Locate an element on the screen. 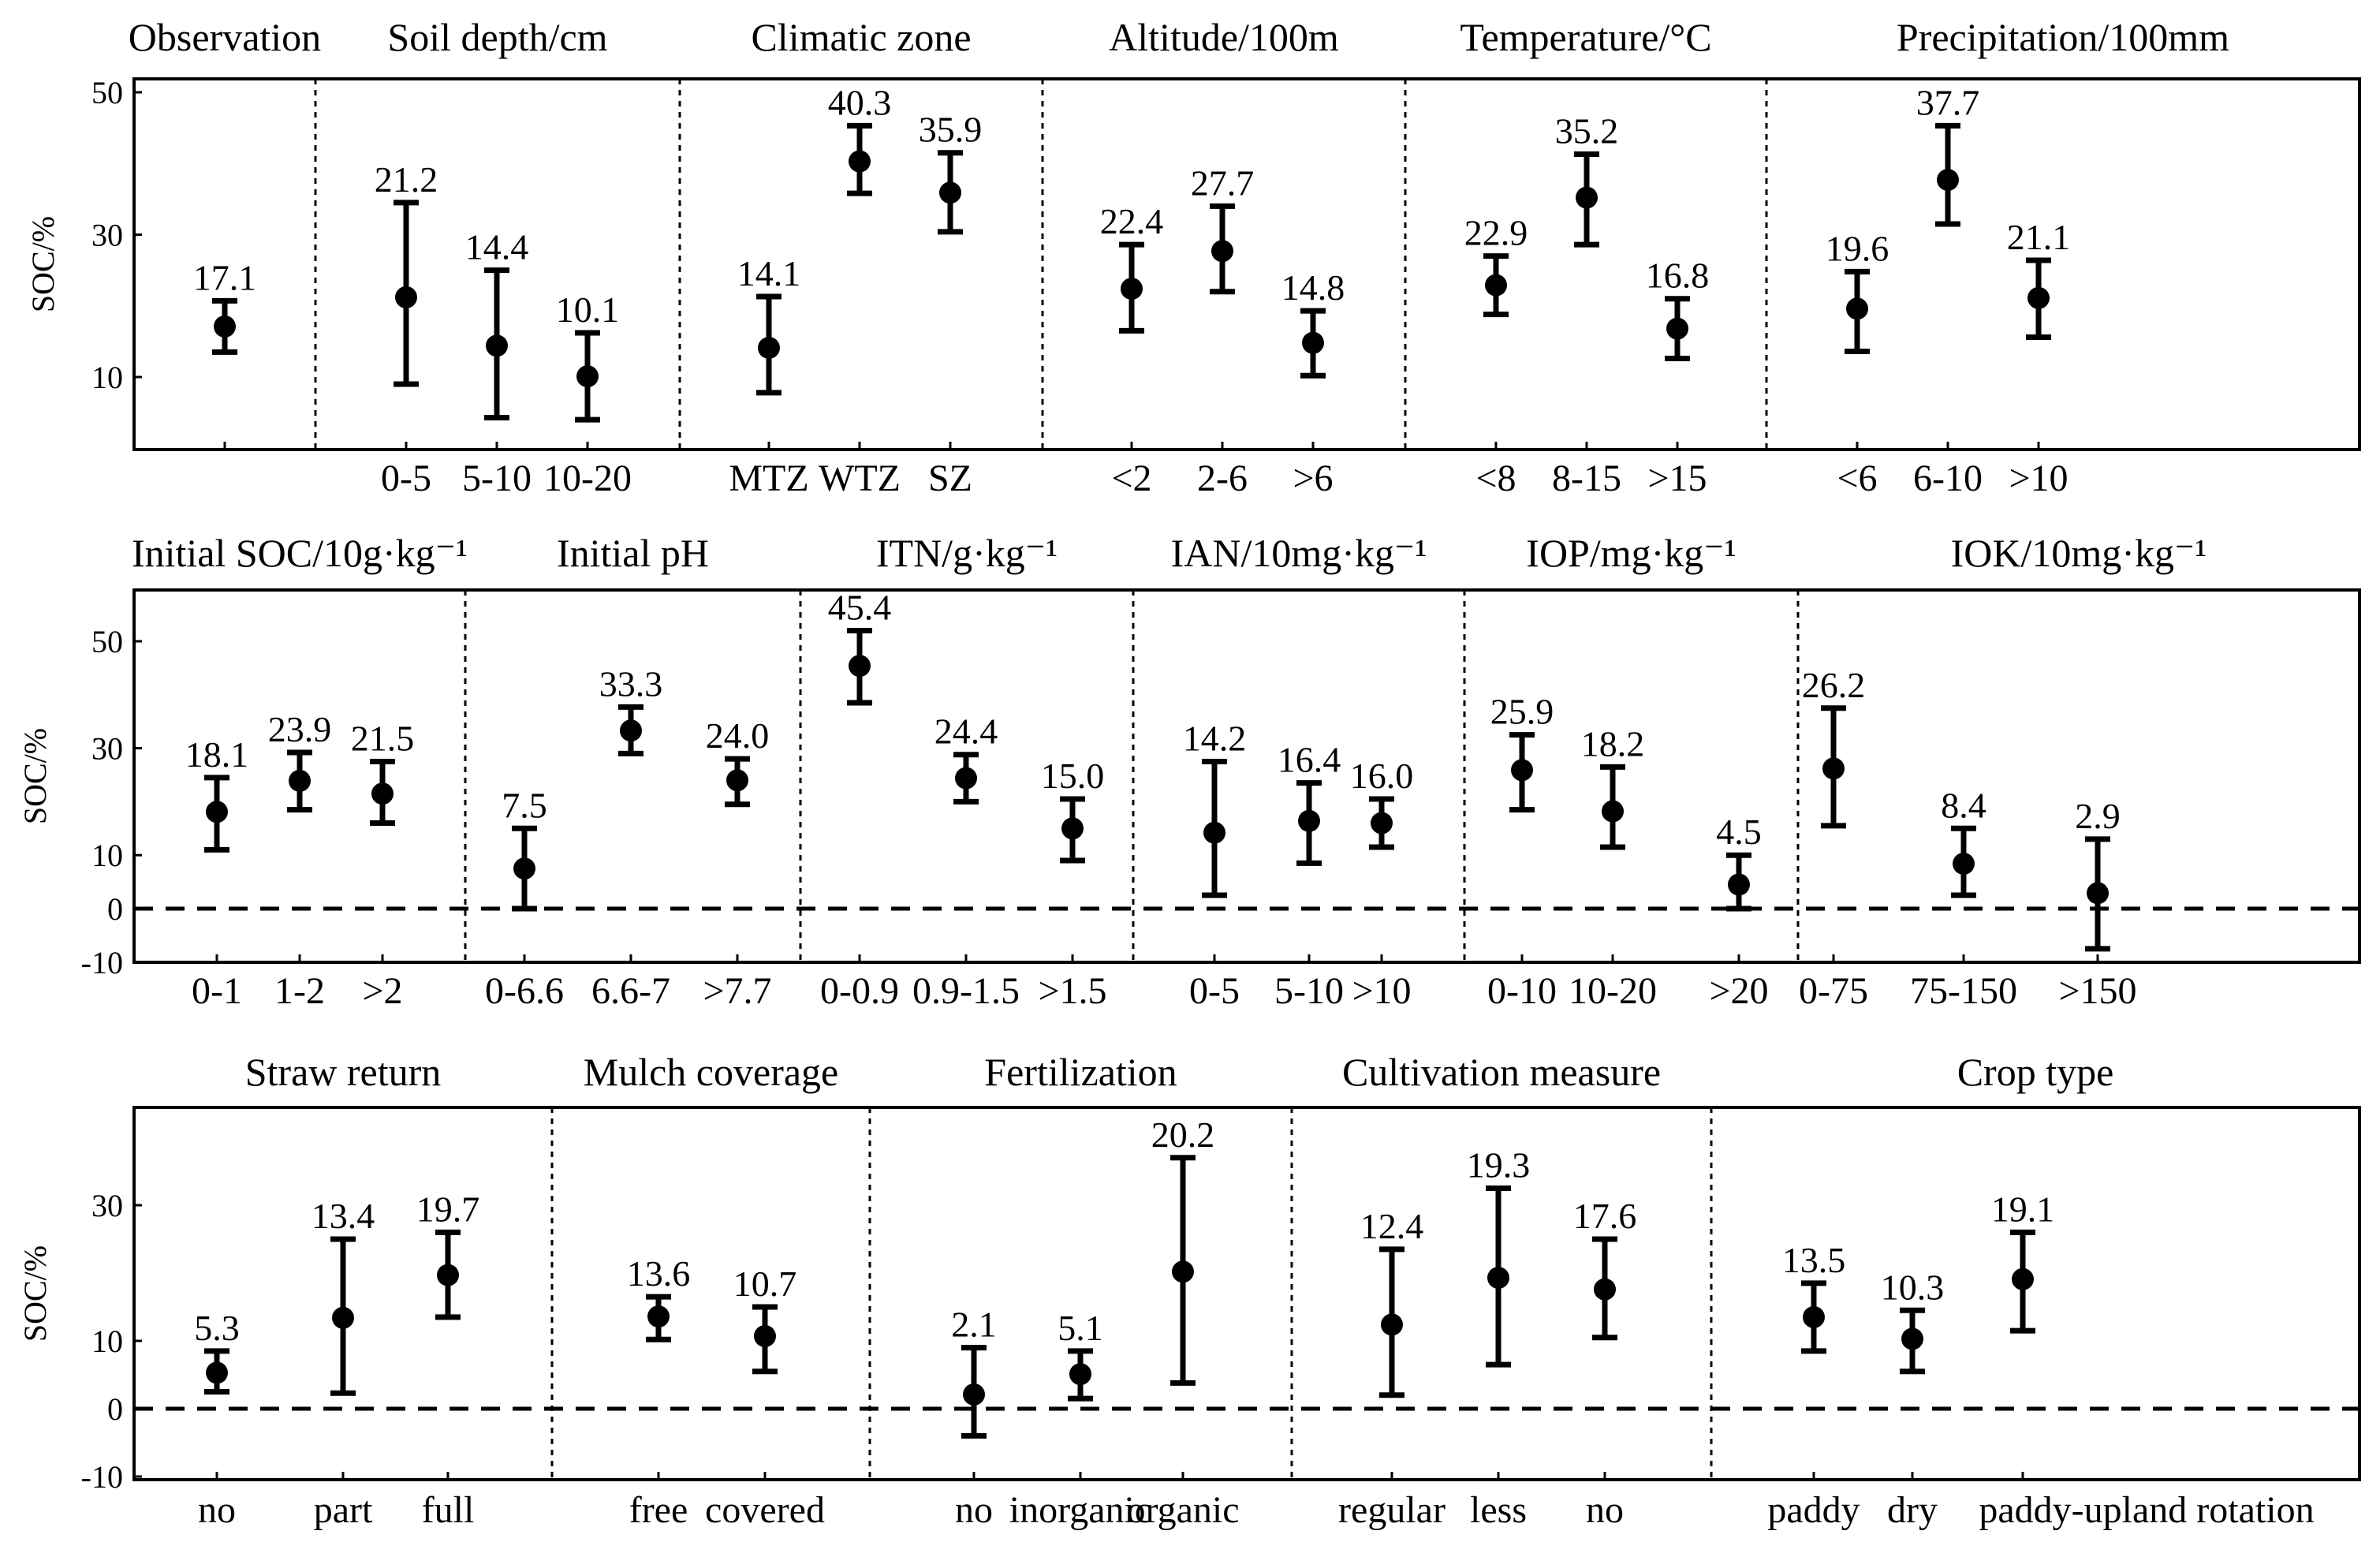 The image size is (2380, 1557). group-3-2: Mulch coverage 13.6 free 10.7 covered is located at coordinates (711, 1290).